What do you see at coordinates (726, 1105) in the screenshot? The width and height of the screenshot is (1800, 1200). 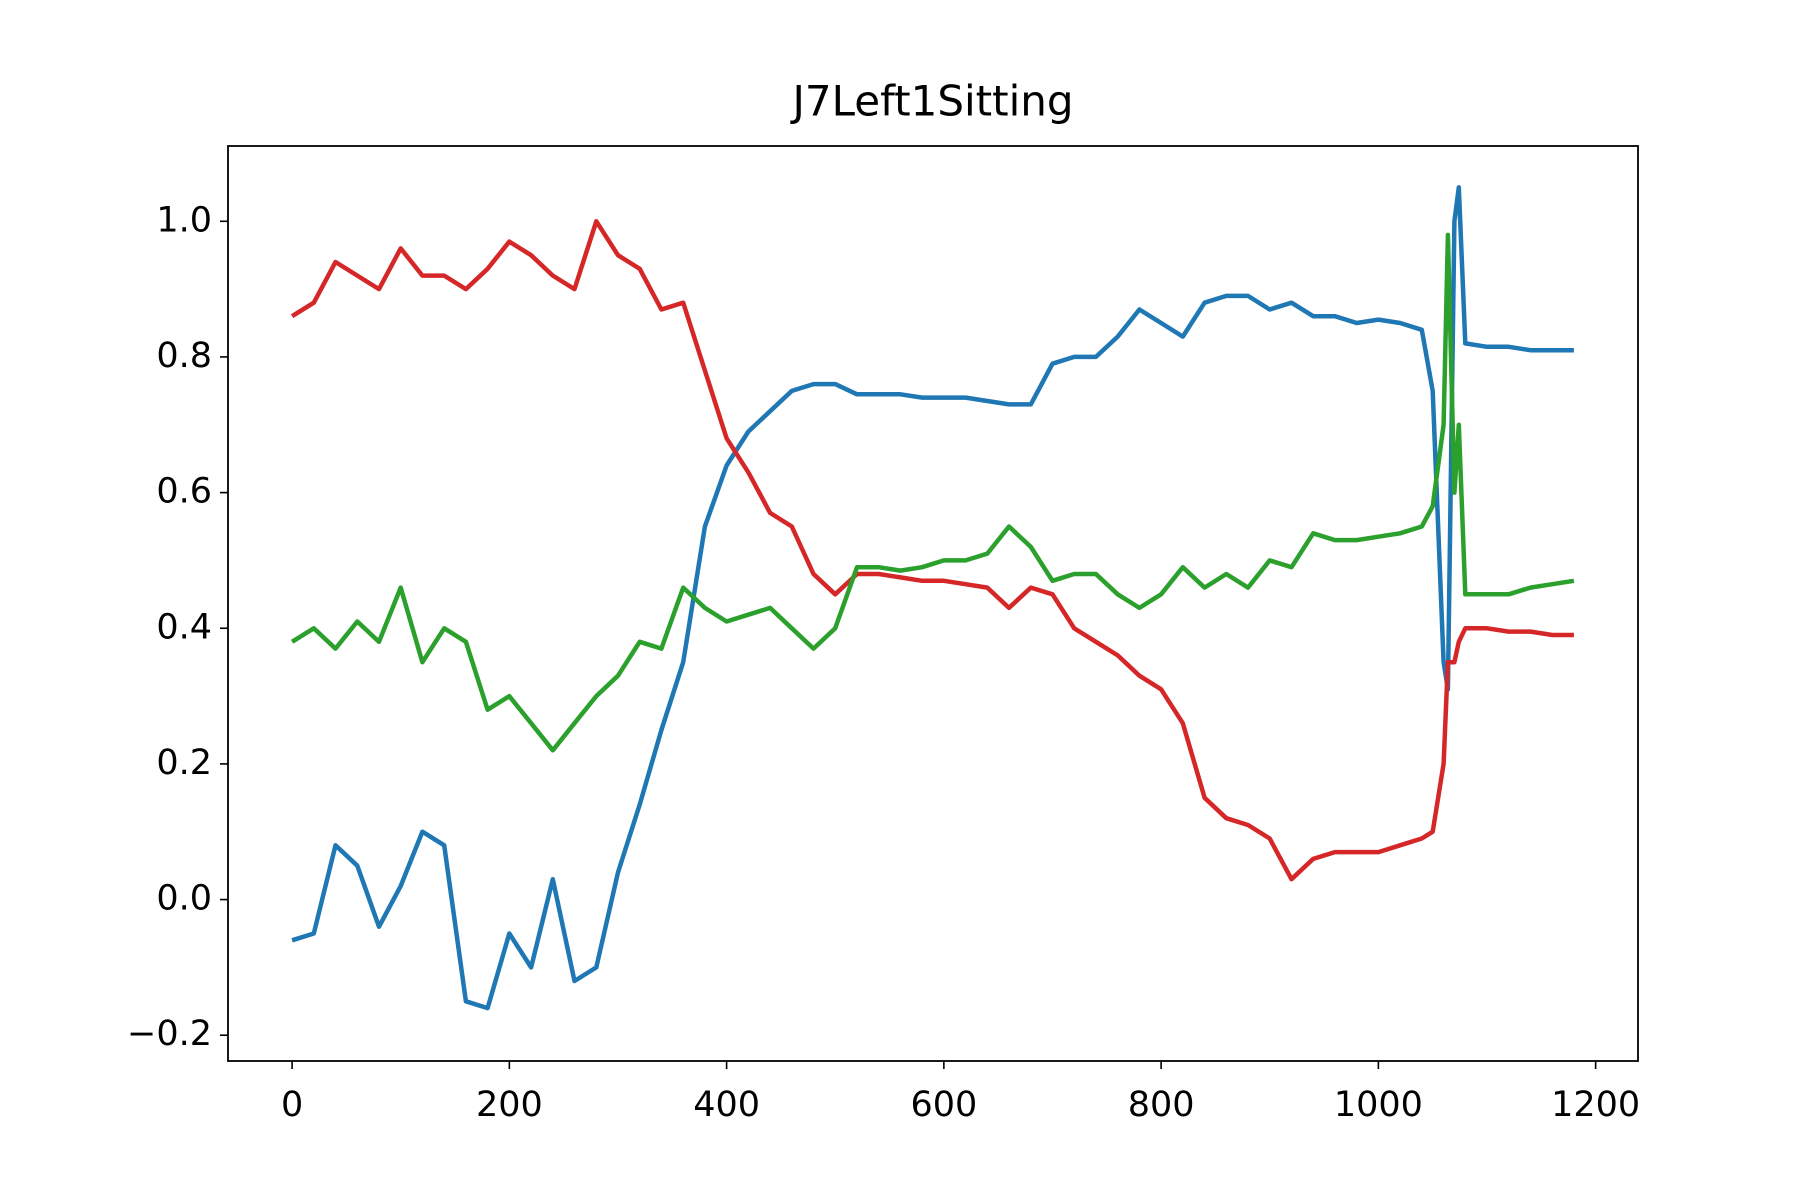 I see `x-tick-label: 400` at bounding box center [726, 1105].